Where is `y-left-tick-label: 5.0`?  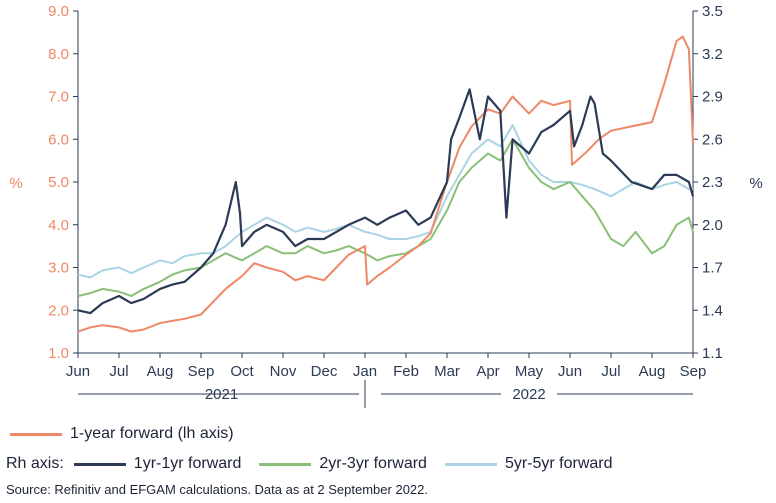 y-left-tick-label: 5.0 is located at coordinates (58, 182).